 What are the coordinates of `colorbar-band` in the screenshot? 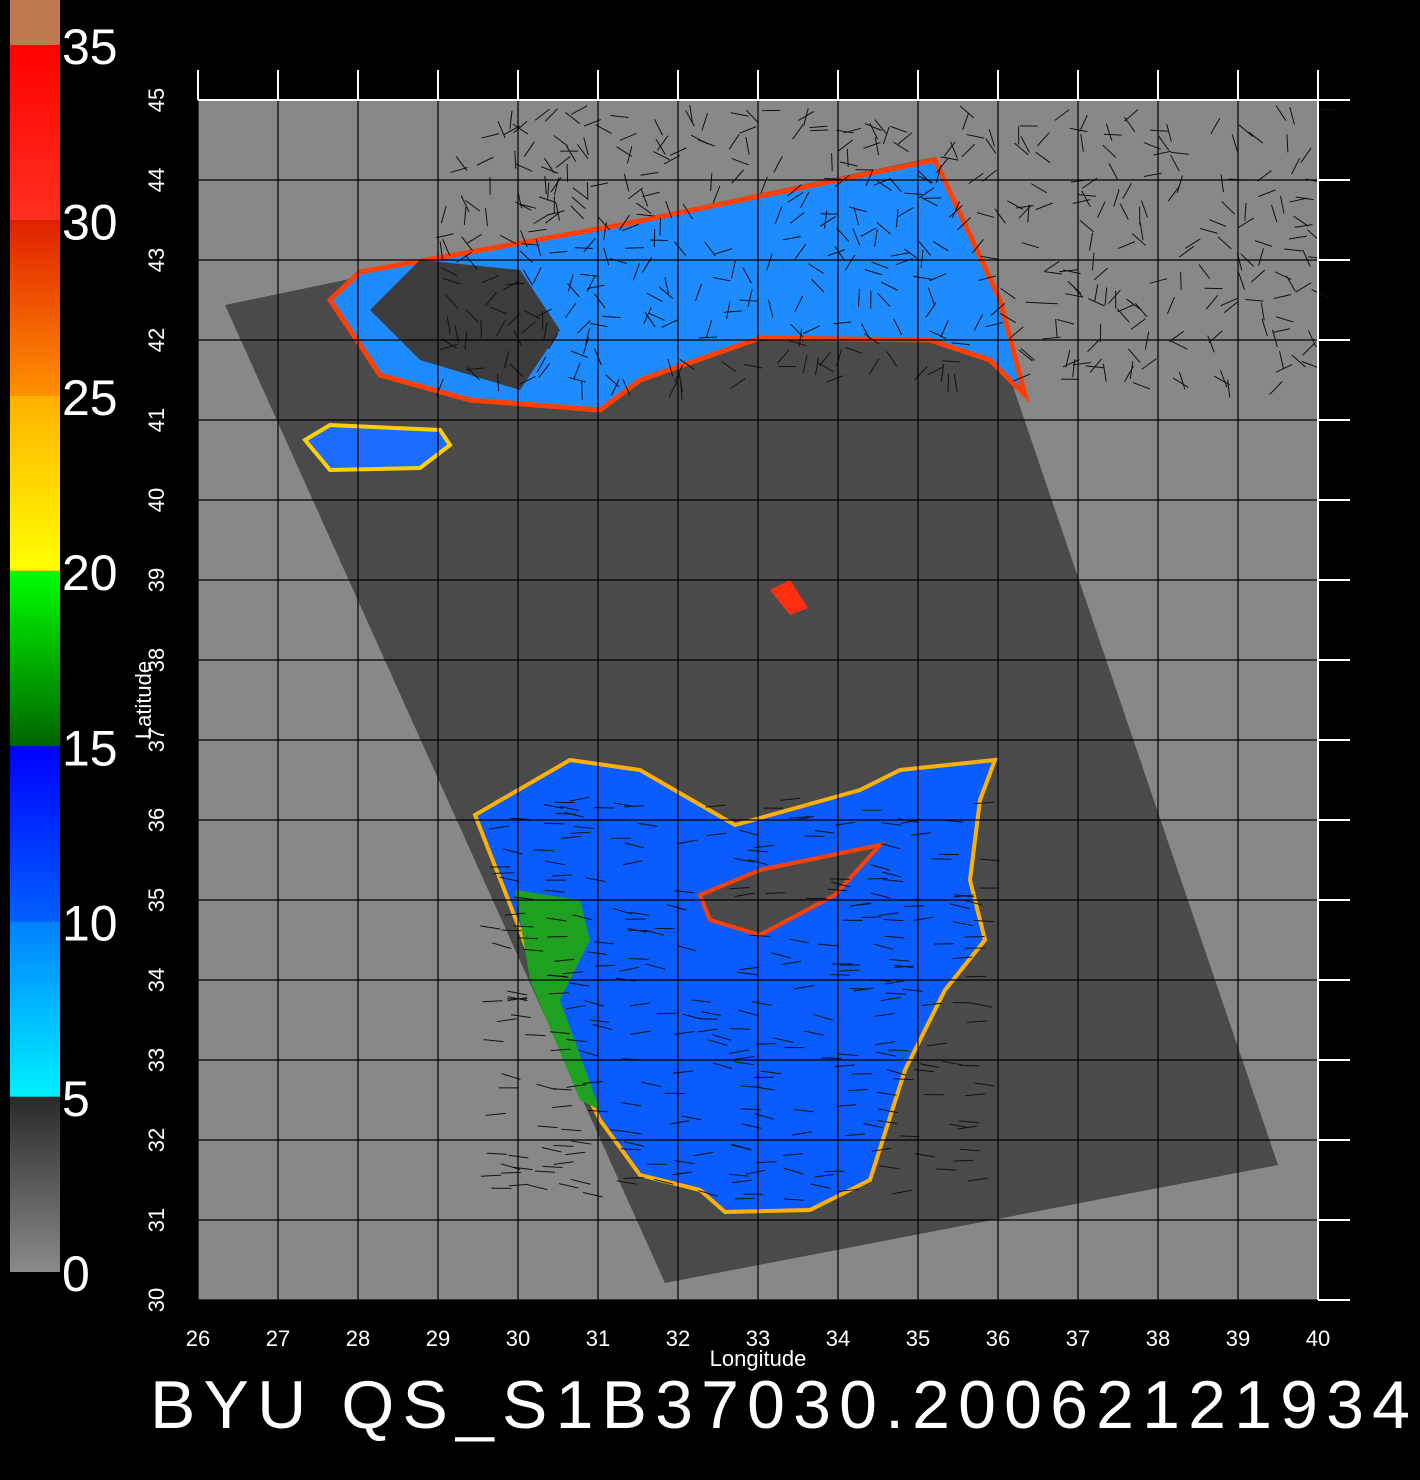 It's located at (35, 483).